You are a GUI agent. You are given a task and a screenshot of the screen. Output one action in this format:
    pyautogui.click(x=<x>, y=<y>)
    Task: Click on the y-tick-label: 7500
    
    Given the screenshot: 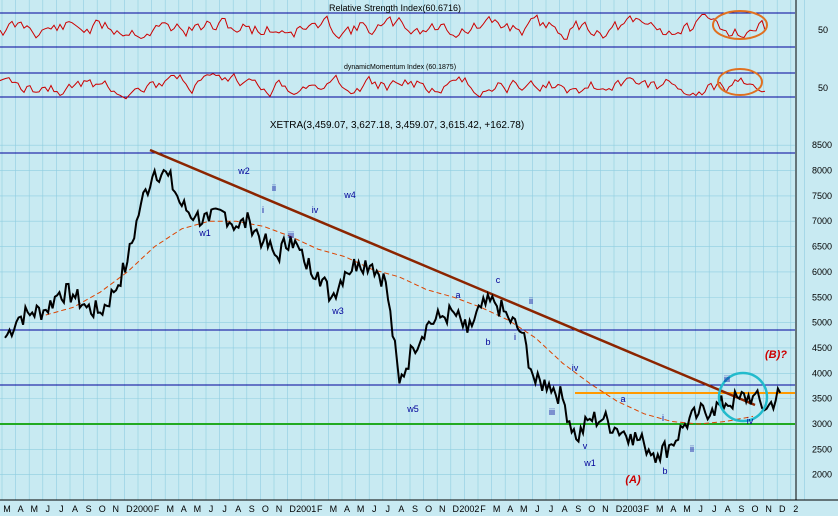 What is the action you would take?
    pyautogui.click(x=822, y=196)
    